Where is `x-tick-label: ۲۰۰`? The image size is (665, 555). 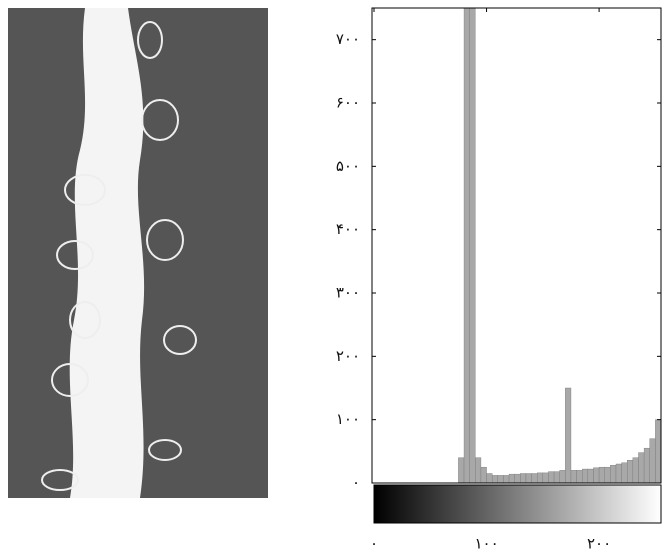 x-tick-label: ۲۰۰ is located at coordinates (599, 544).